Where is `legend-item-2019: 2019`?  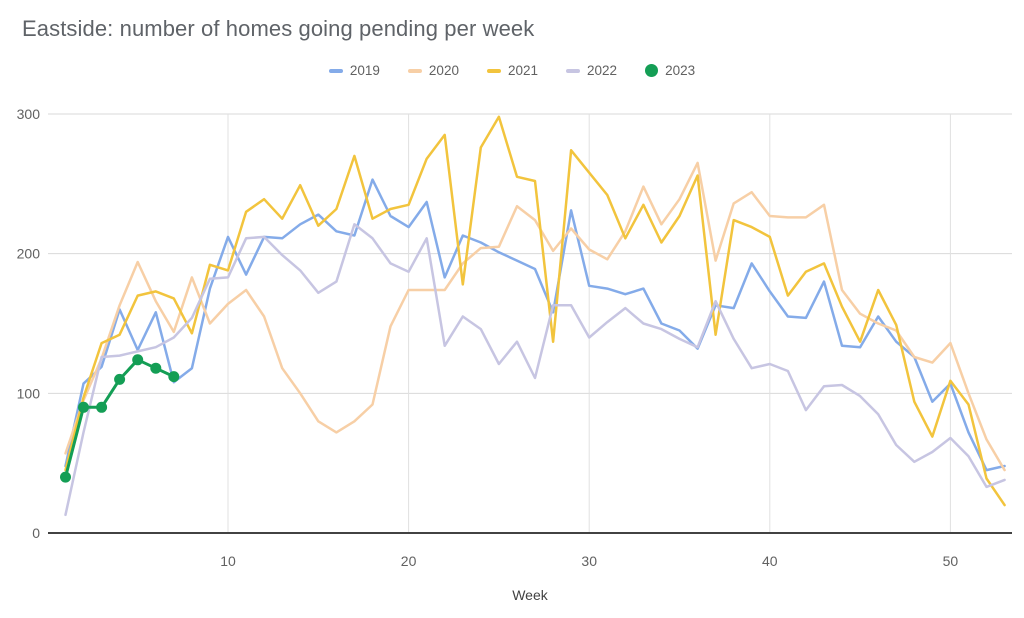
legend-item-2019: 2019 is located at coordinates (354, 70).